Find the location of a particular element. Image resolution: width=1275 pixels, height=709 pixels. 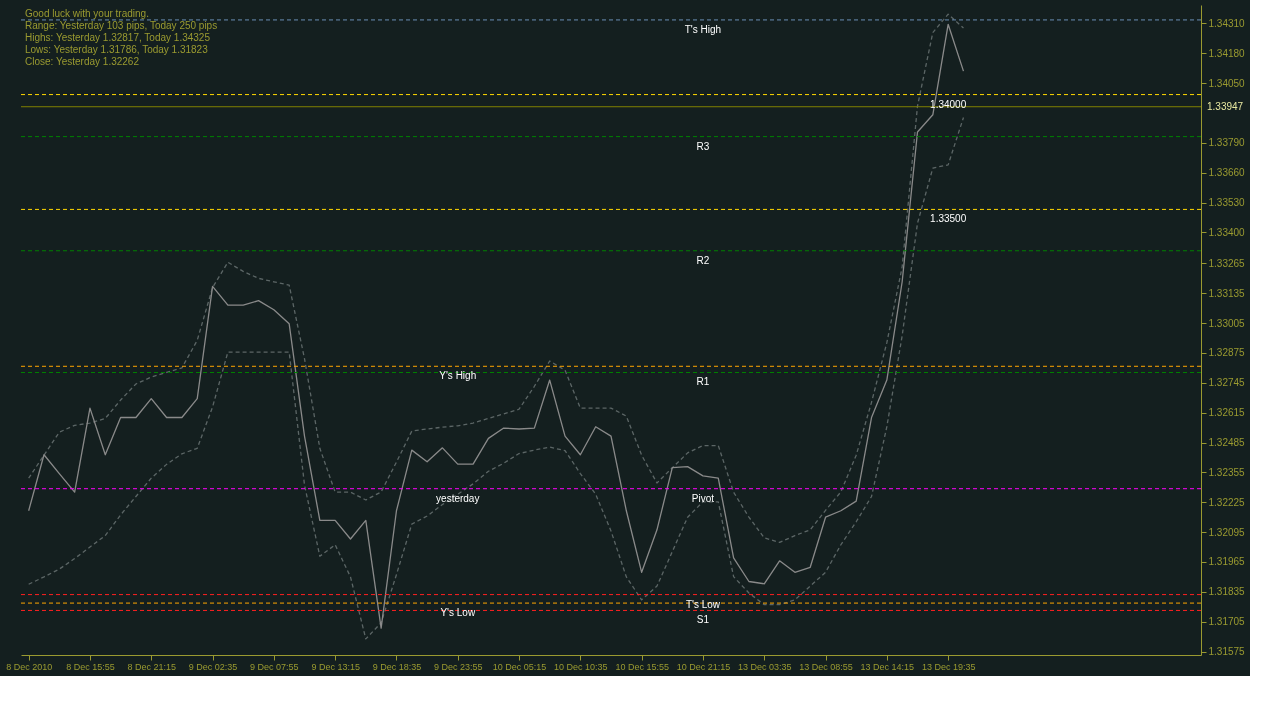

y-tick-label: 1.33530 is located at coordinates (1227, 203).